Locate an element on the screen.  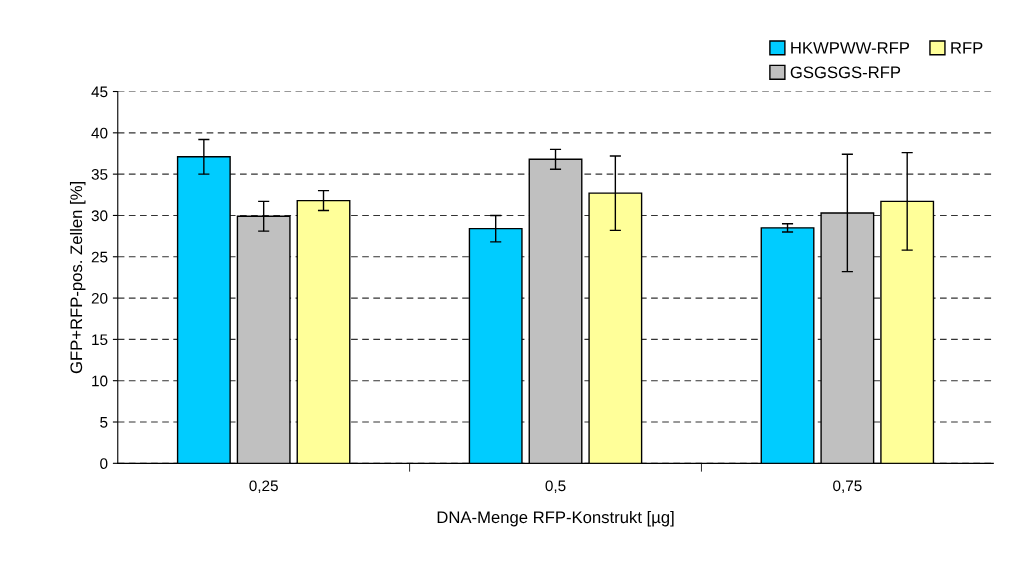
x-tick-label: 0,25 is located at coordinates (263, 487).